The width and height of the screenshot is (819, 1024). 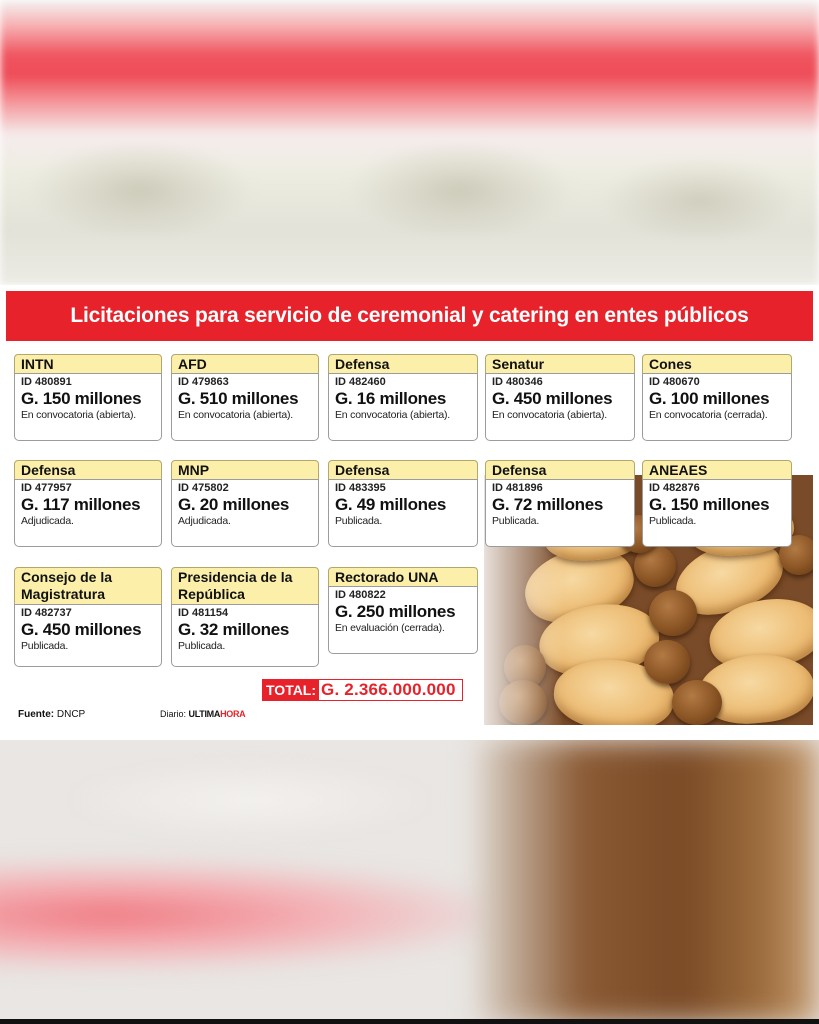 What do you see at coordinates (409, 1021) in the screenshot?
I see `bottom-black-strip` at bounding box center [409, 1021].